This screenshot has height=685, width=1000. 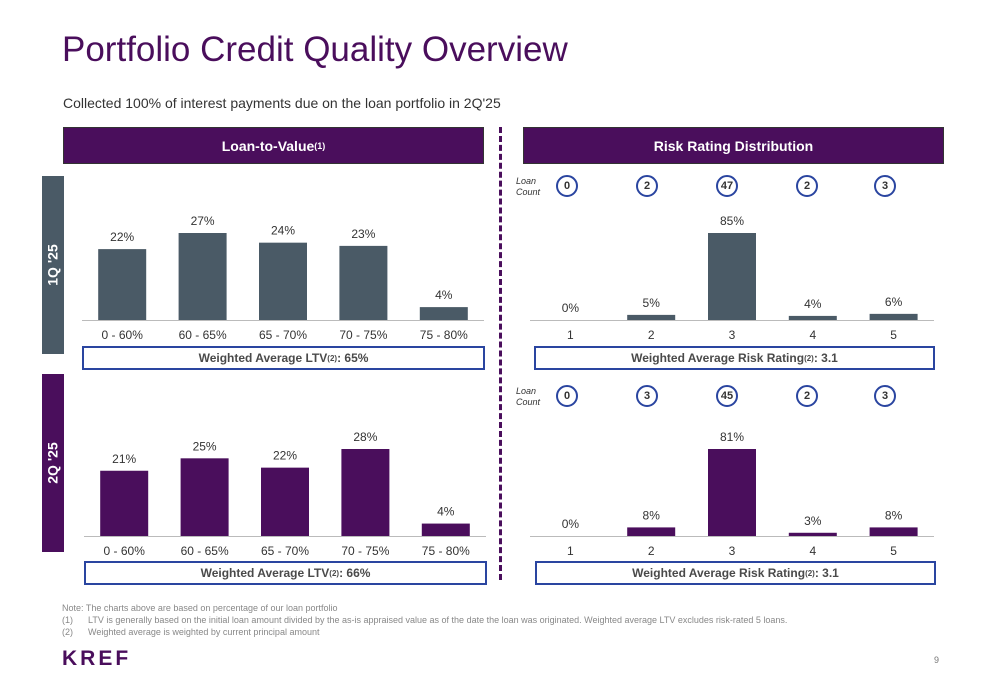 I want to click on data-label-ltv_q1-0: 22%, so click(x=122, y=237).